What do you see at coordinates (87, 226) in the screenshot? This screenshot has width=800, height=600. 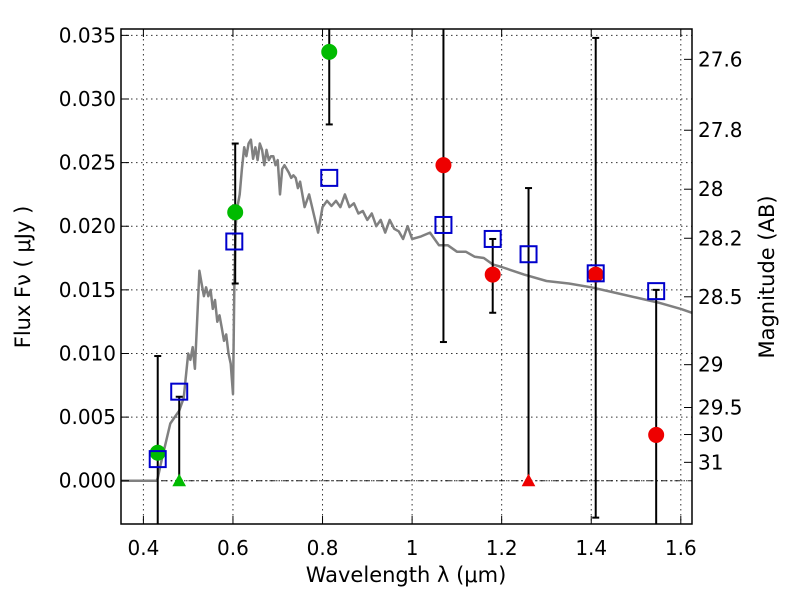 I see `y-tick-label: 0.020` at bounding box center [87, 226].